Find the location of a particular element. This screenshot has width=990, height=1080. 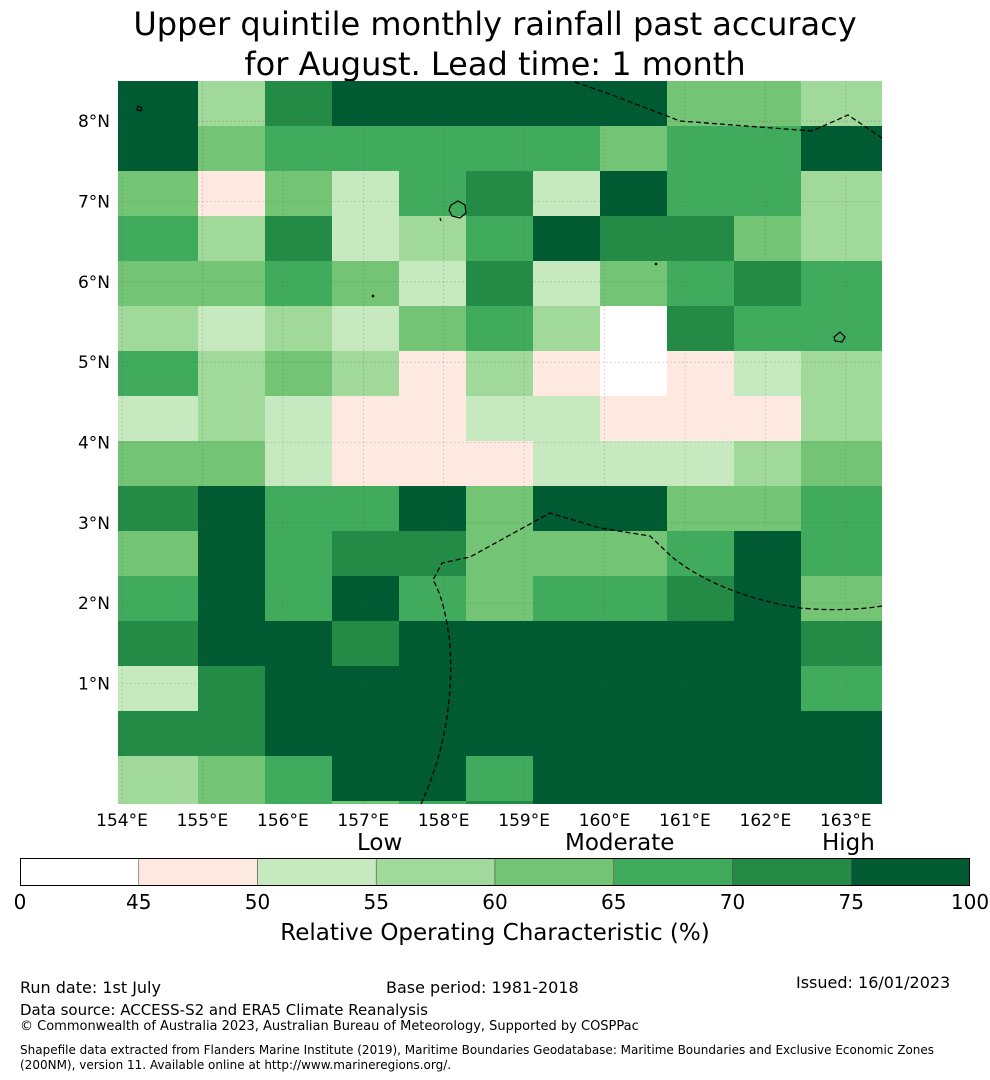

latitude-label: 4°N is located at coordinates (94, 444).